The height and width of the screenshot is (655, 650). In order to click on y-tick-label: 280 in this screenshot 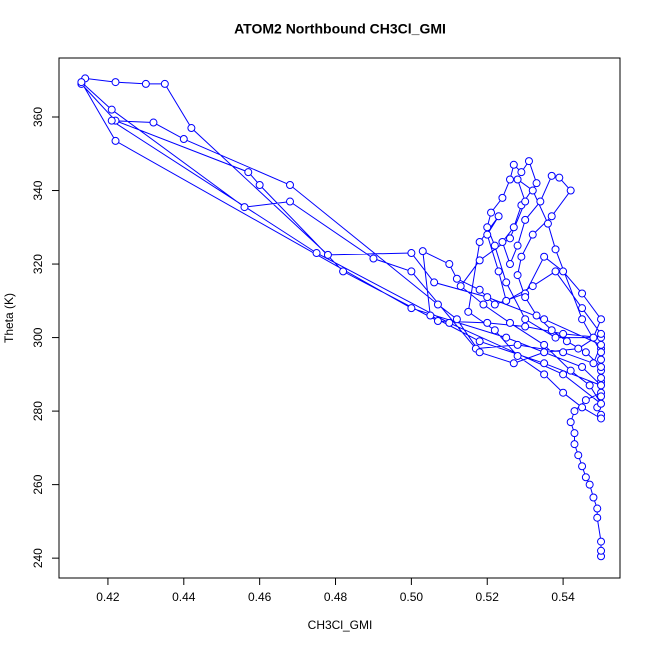, I will do `click(38, 411)`.